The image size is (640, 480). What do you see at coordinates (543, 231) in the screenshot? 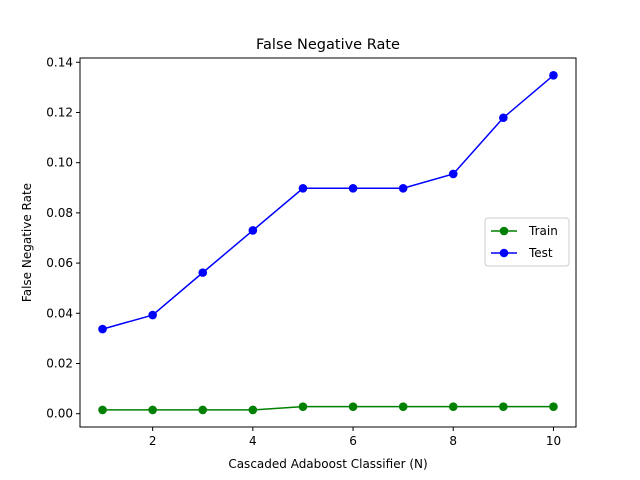
I see `legend-label-train: Train` at bounding box center [543, 231].